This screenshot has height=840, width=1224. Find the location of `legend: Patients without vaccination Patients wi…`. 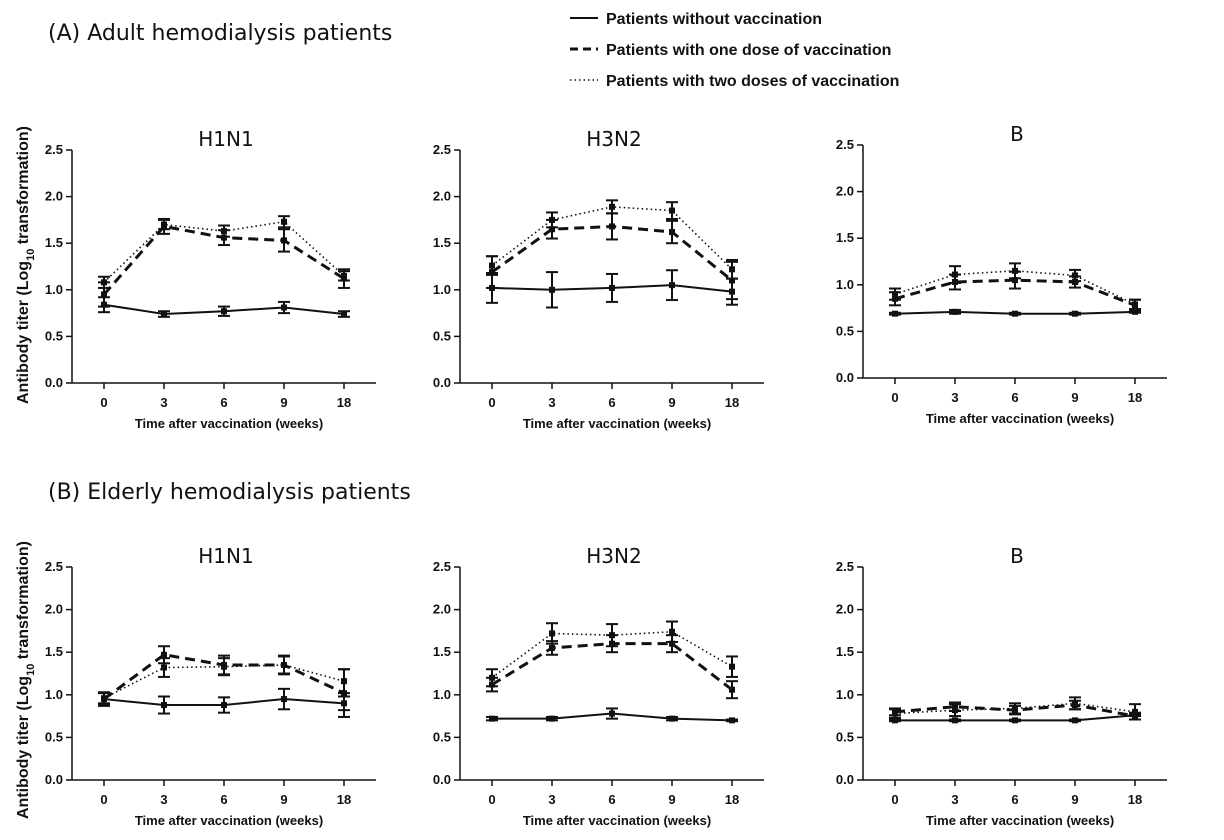

legend: Patients without vaccination Patients wi… is located at coordinates (734, 50).